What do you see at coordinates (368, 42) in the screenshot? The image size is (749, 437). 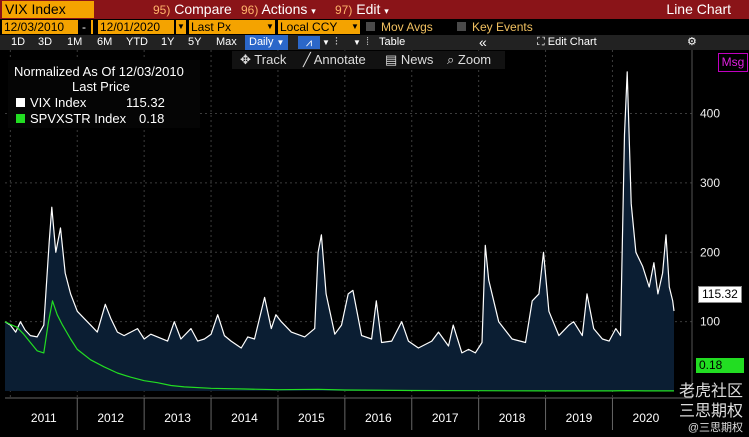 I see `table-icon: ⁞` at bounding box center [368, 42].